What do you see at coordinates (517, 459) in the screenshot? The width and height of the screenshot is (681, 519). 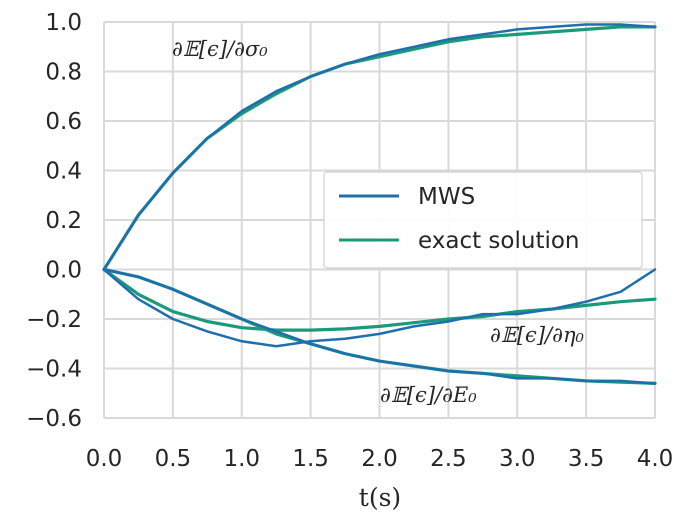 I see `x-tick-label: 3.0` at bounding box center [517, 459].